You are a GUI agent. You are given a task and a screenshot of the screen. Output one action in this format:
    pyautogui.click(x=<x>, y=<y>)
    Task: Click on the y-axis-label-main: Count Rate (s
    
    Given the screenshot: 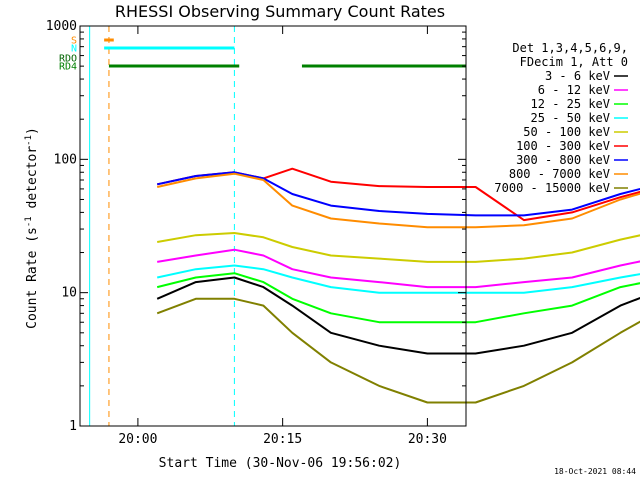 What is the action you would take?
    pyautogui.click(x=32, y=278)
    